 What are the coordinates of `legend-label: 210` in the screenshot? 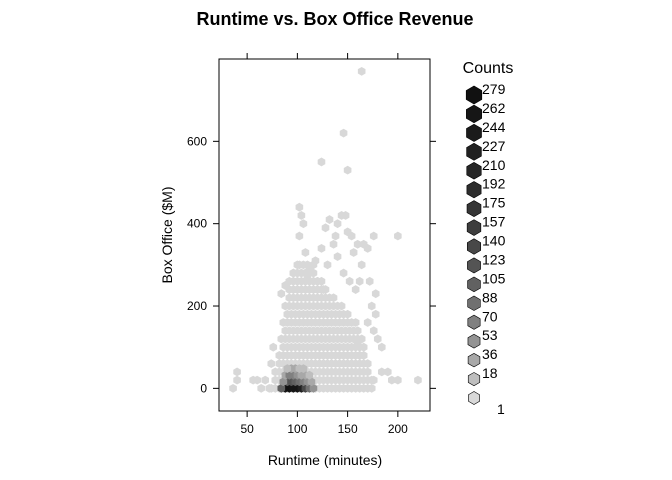 It's located at (494, 165).